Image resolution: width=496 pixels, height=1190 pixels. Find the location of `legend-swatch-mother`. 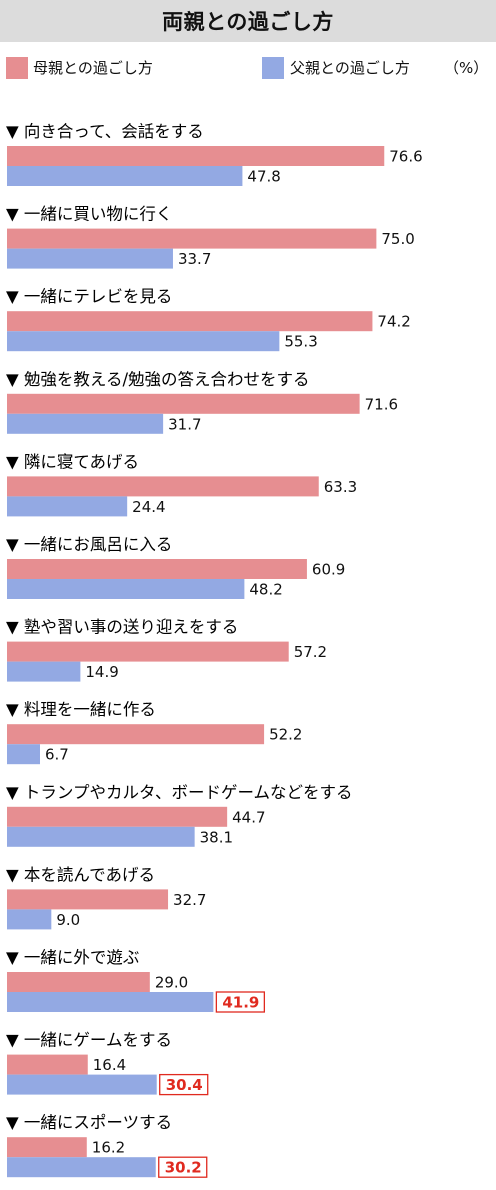

legend-swatch-mother is located at coordinates (17, 68).